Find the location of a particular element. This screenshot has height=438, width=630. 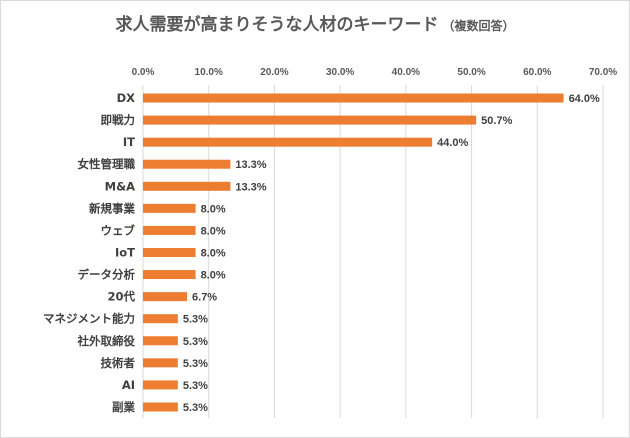

category-label: 副業 is located at coordinates (123, 407).